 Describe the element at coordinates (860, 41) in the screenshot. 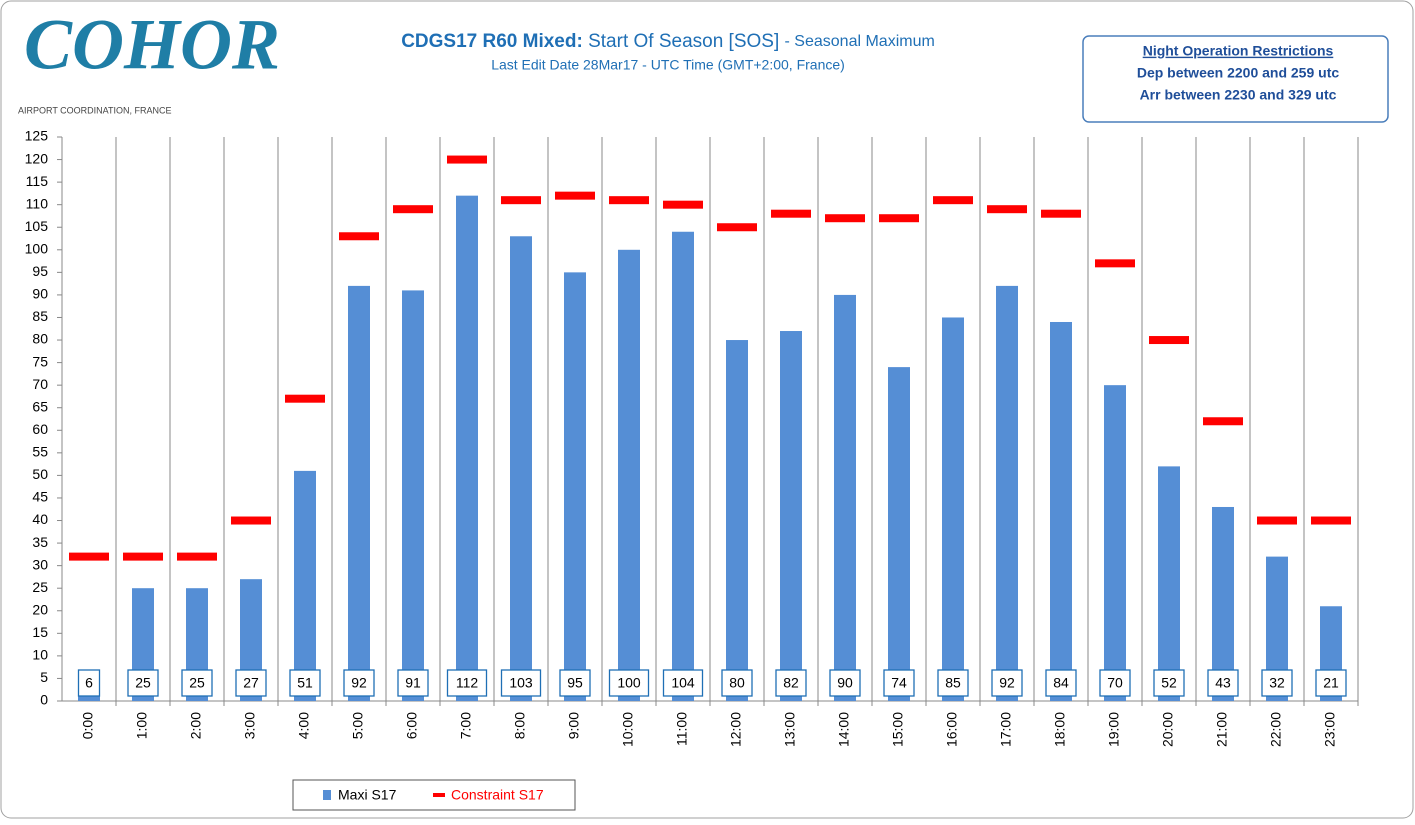

I see `title-part: - Seasonal Maximum` at that location.